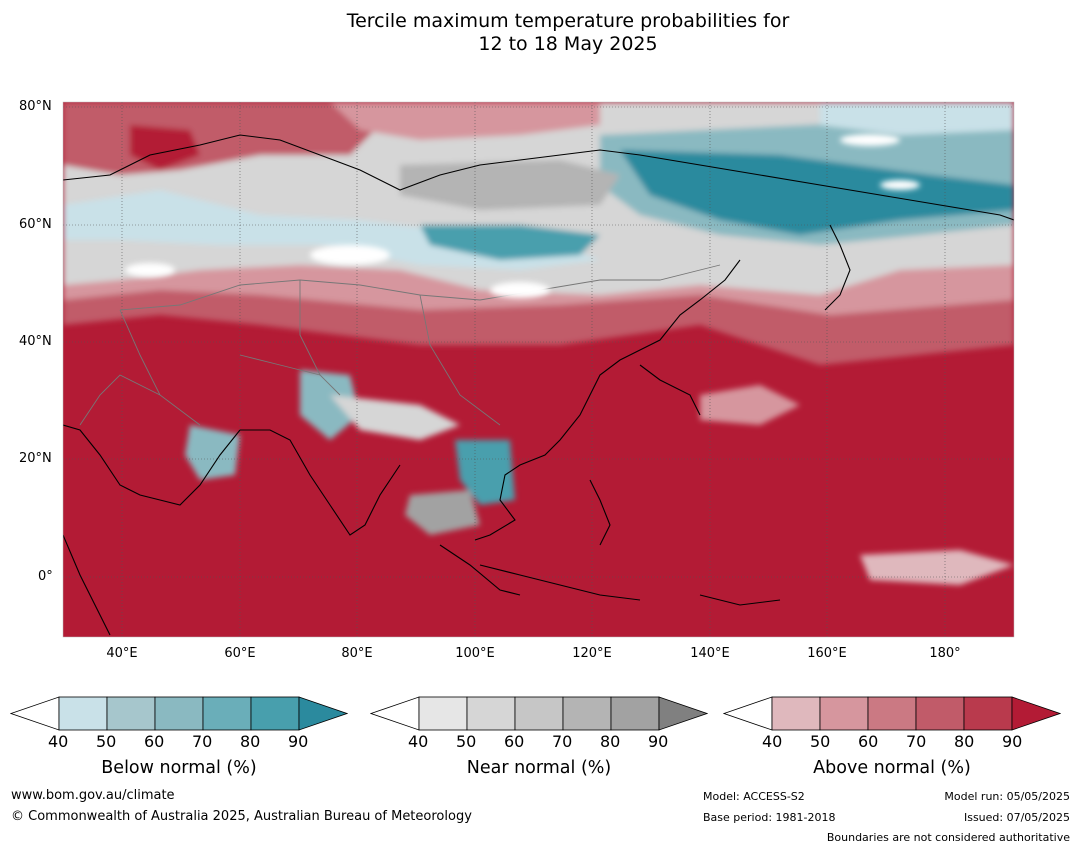 The width and height of the screenshot is (1081, 850). What do you see at coordinates (917, 118) in the screenshot?
I see `below-normal-arctic-coast` at bounding box center [917, 118].